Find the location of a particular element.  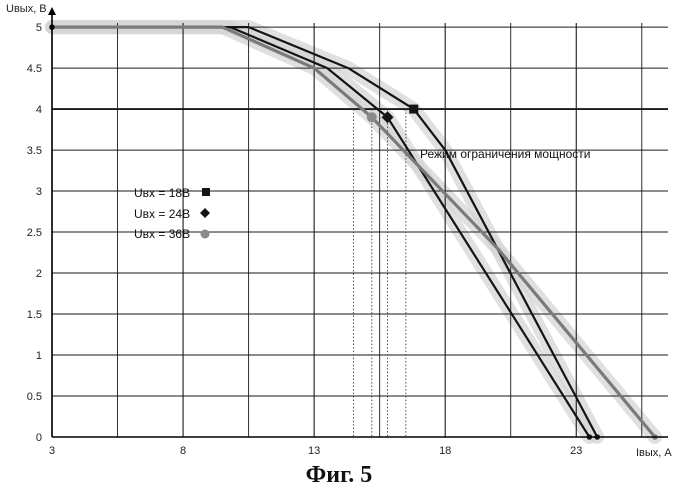

y-tick-label: 0.5 is located at coordinates (34, 397).